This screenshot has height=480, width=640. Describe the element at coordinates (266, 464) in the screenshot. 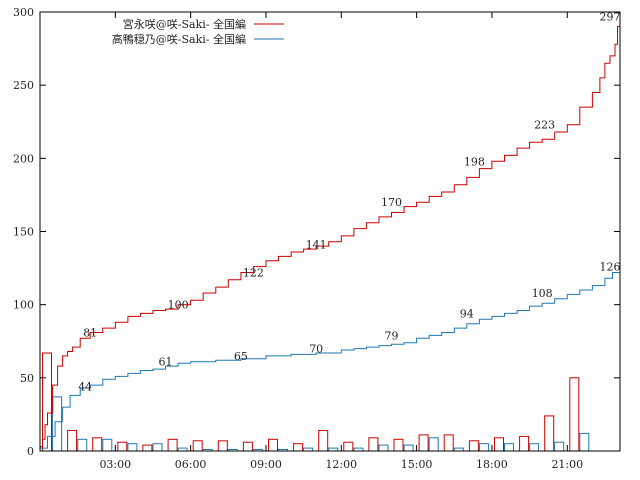

I see `x-tick-label-3: 09:00` at that location.